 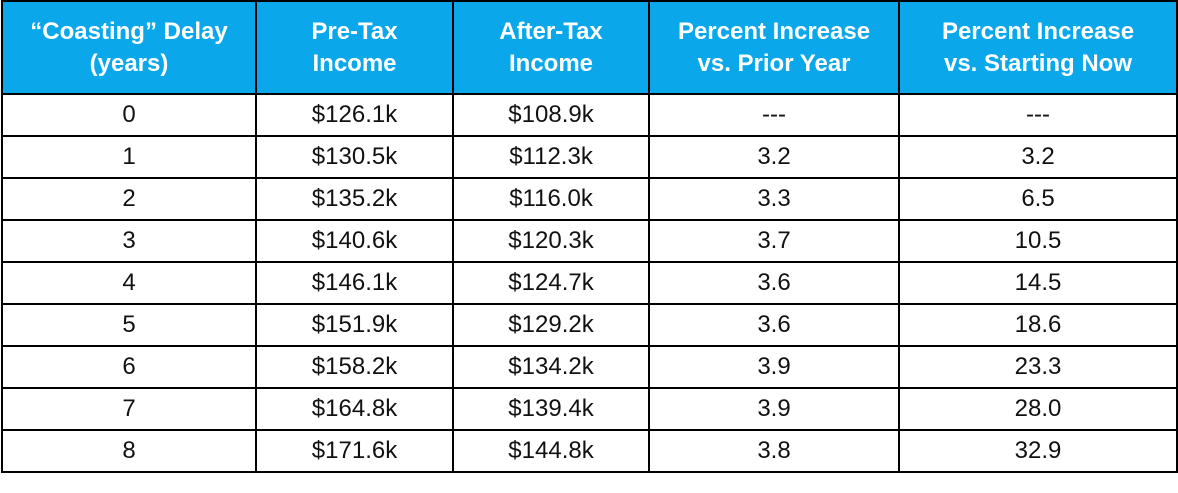 What do you see at coordinates (129, 241) in the screenshot?
I see `table-cell: 3` at bounding box center [129, 241].